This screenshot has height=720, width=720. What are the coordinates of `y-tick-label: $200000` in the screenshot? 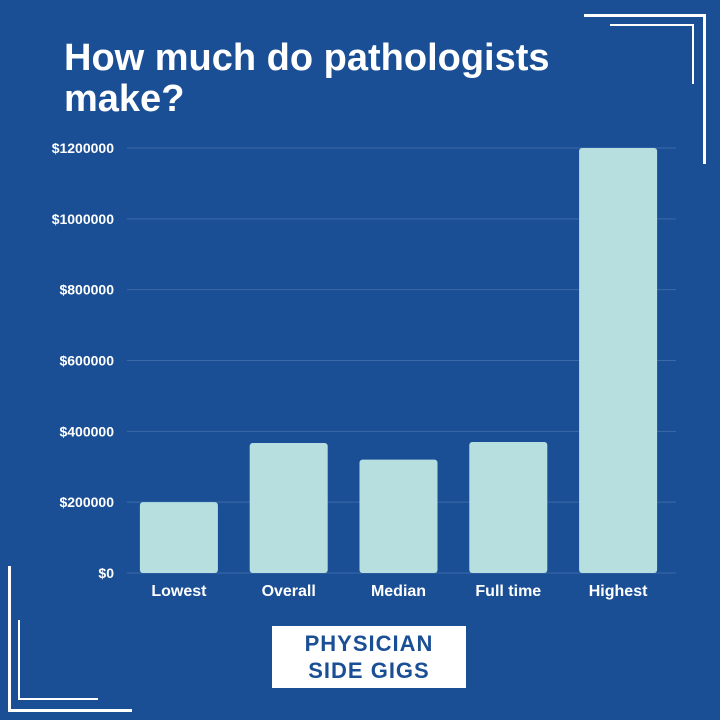 It's located at (86, 502).